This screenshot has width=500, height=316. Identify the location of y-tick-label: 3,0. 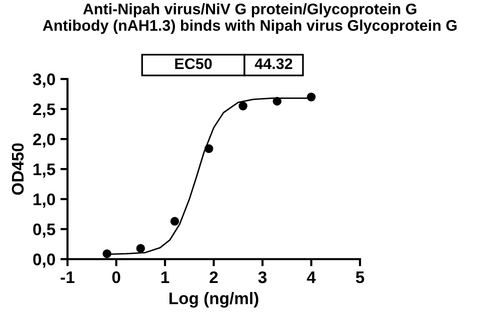
(44, 80).